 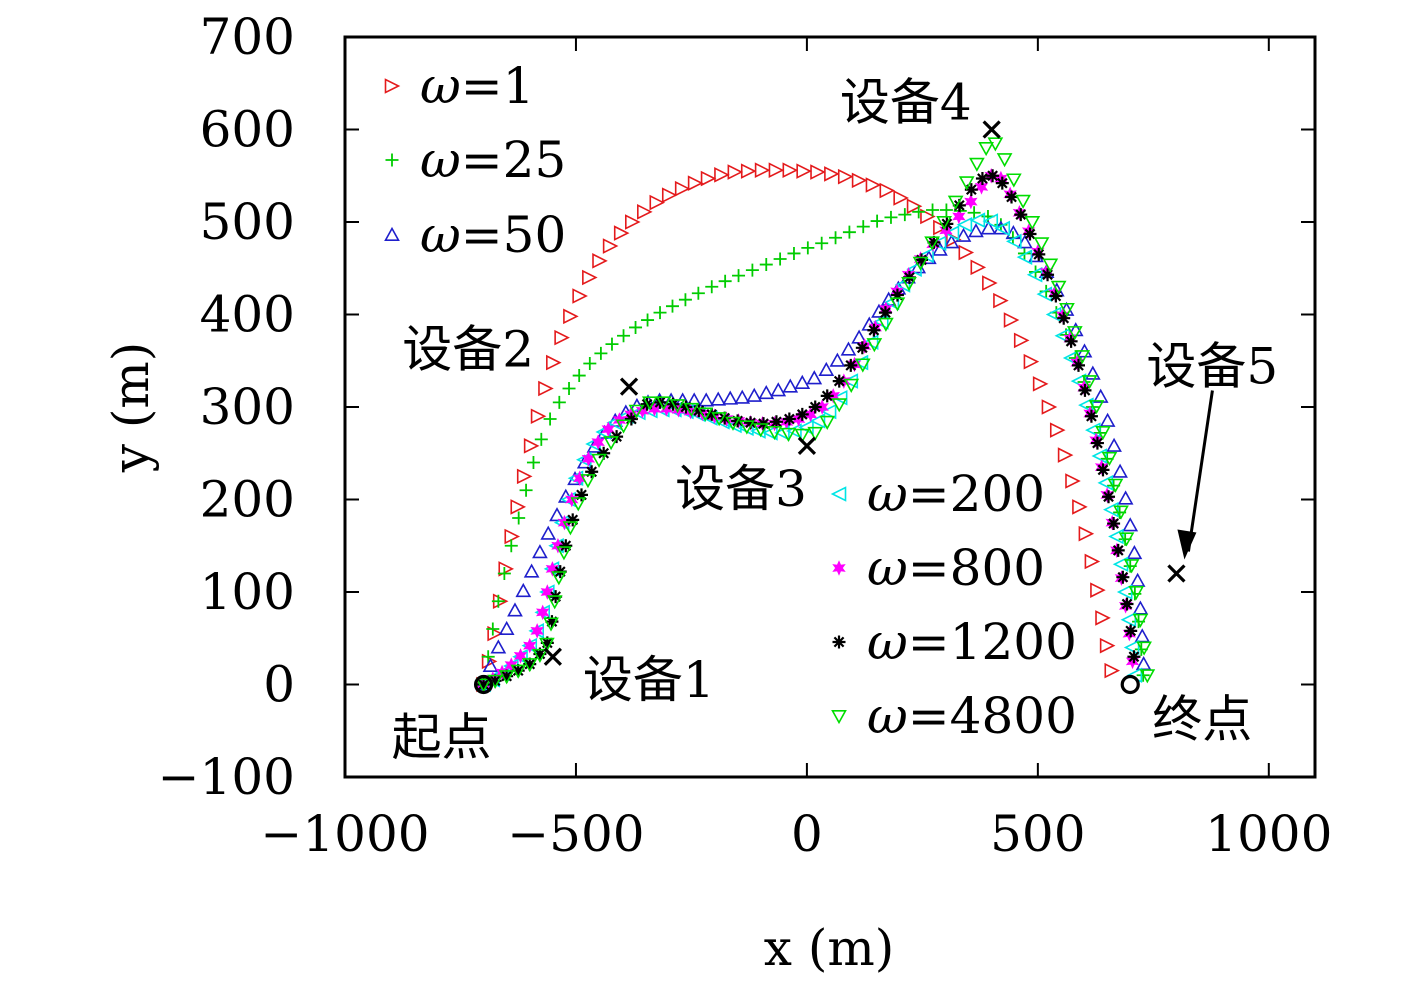 I want to click on legend-marker, so click(x=839, y=717).